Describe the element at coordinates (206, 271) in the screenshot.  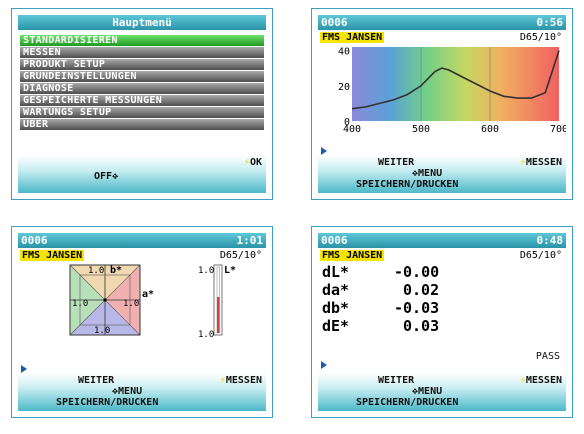
I see `l-tick-top: 1.0` at that location.